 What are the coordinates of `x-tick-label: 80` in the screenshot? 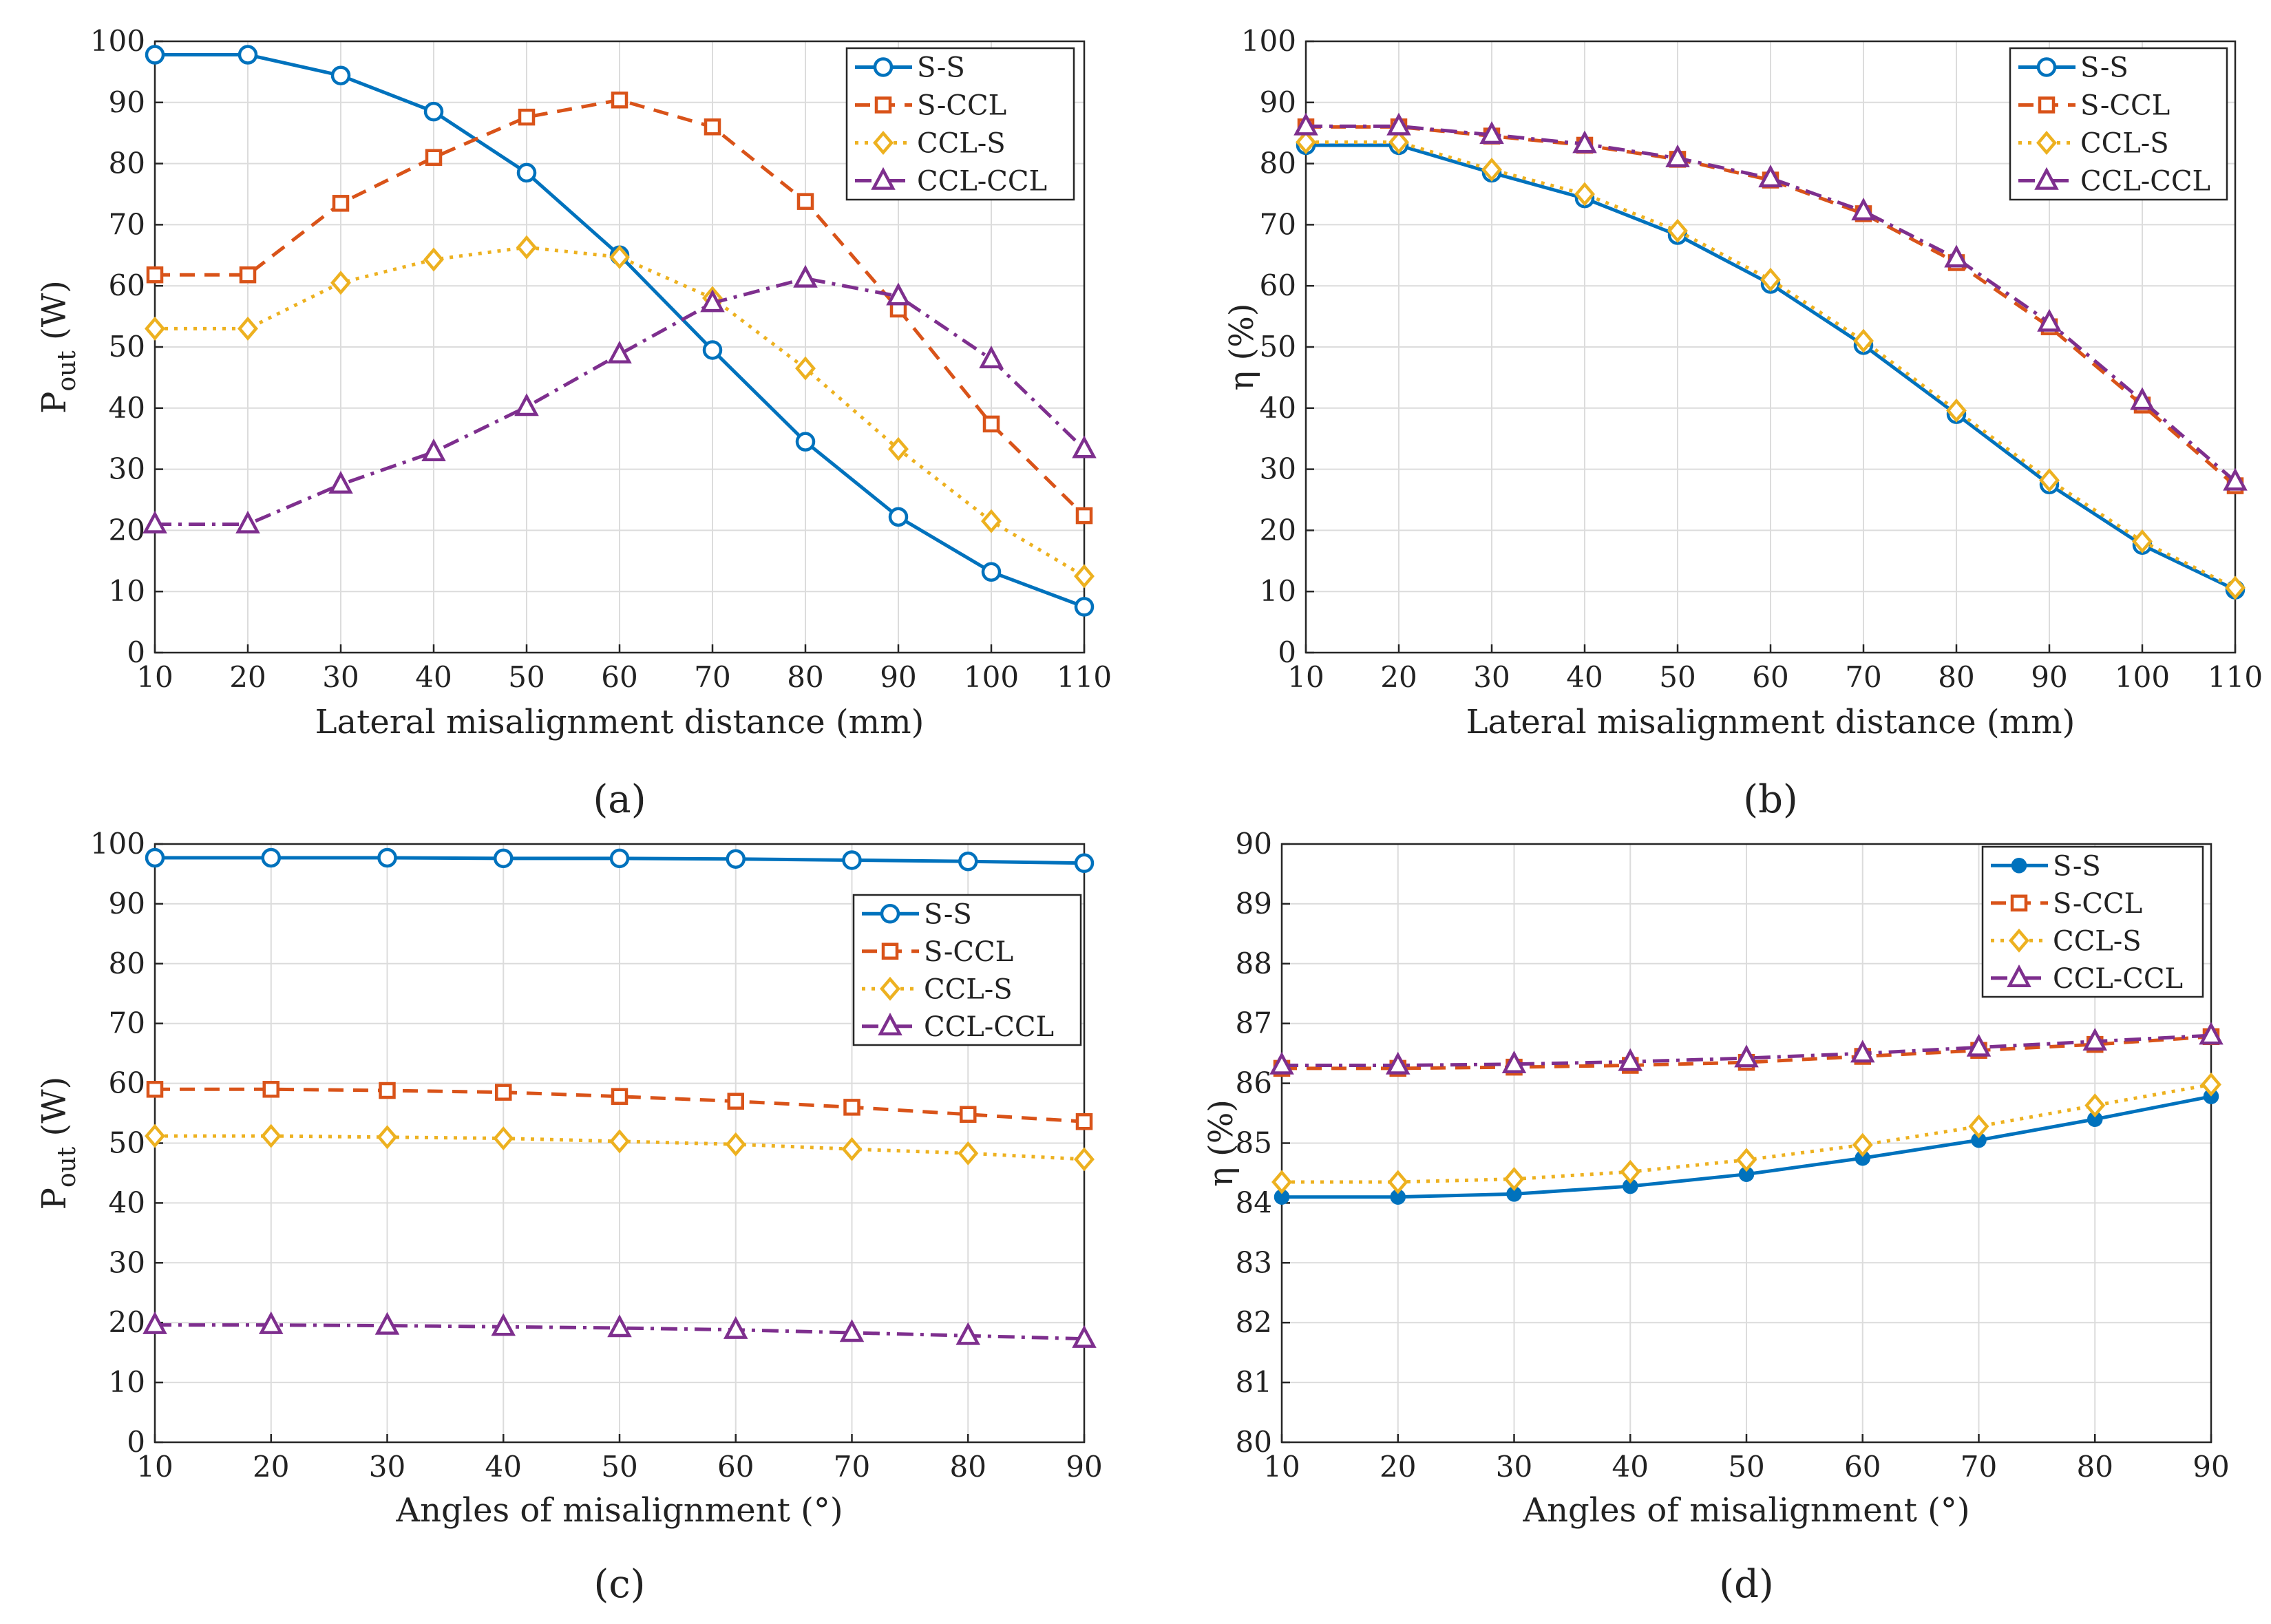 It's located at (805, 677).